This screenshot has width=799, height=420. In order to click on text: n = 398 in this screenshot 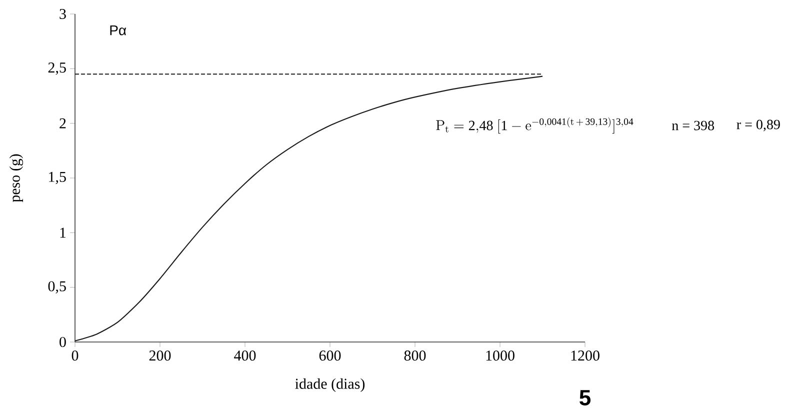, I will do `click(693, 125)`.